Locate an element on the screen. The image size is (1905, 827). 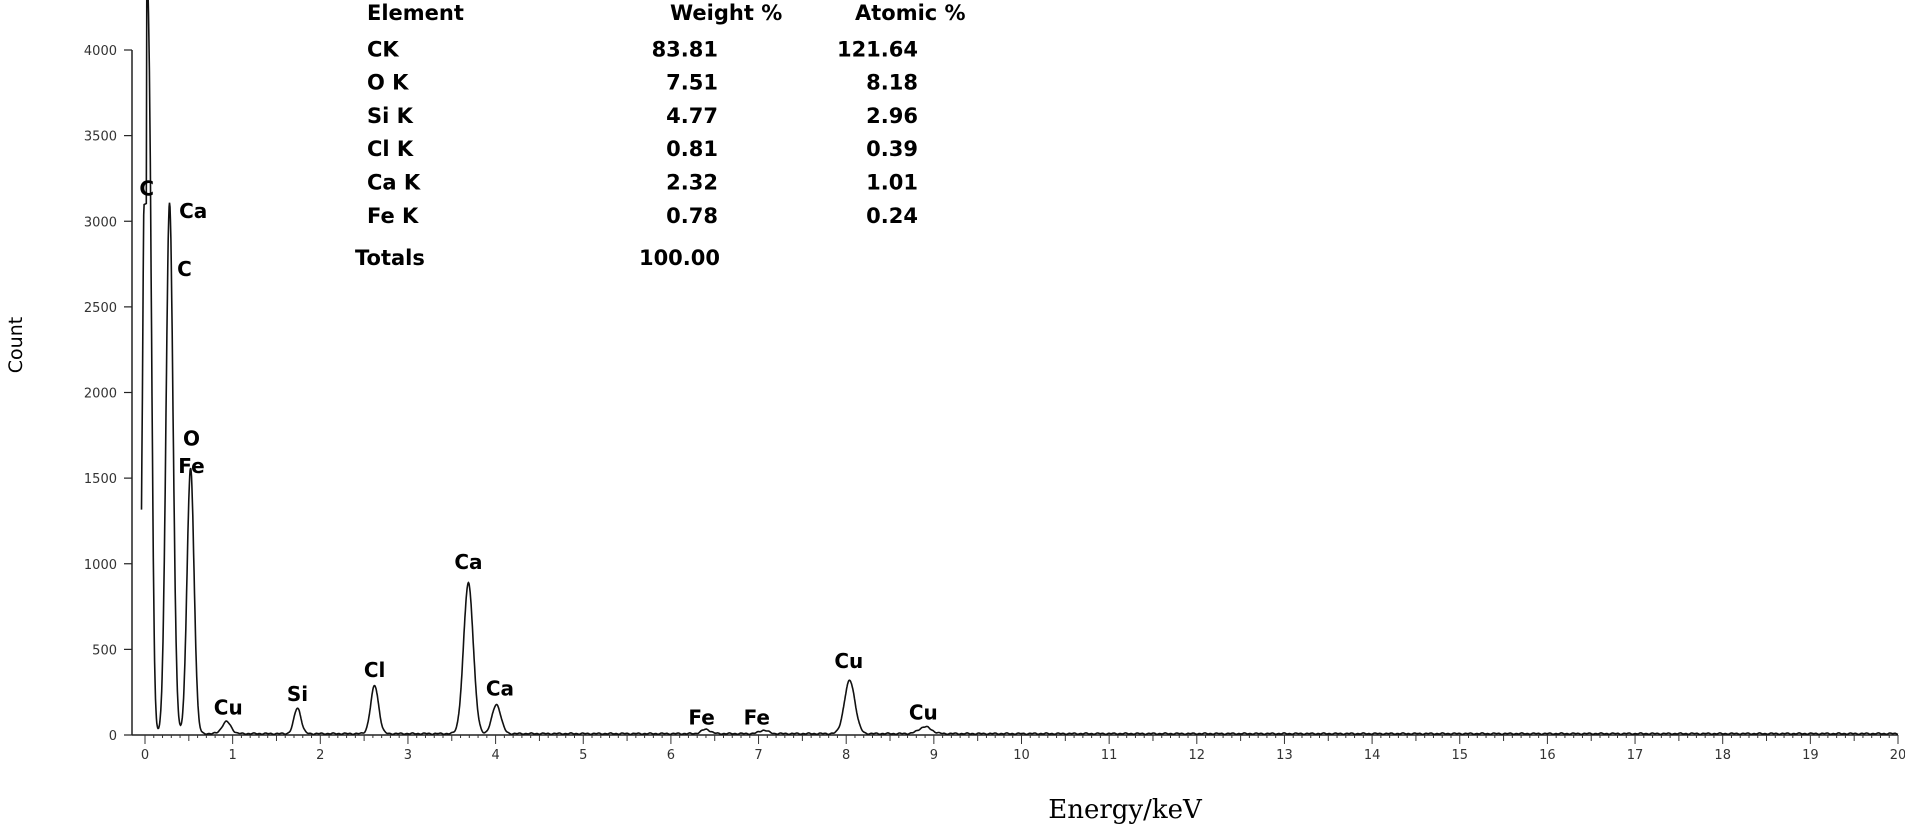
table-cell: Fe K is located at coordinates (393, 216).